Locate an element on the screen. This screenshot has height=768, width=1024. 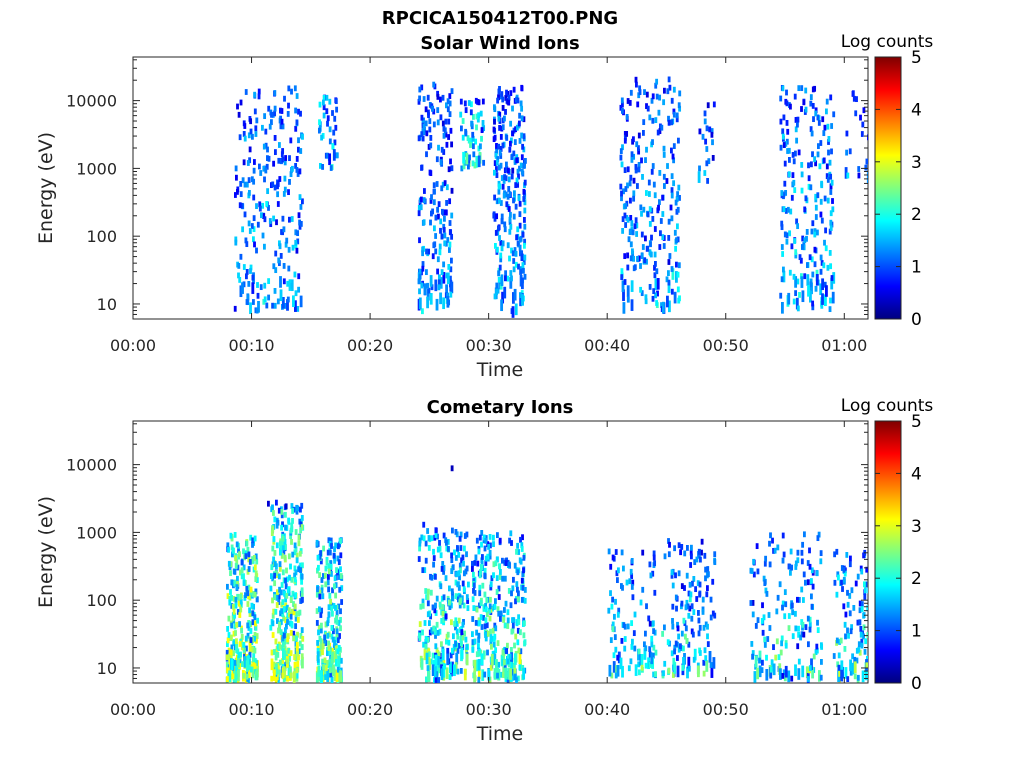
x-tick-label: 01:00 is located at coordinates (844, 709).